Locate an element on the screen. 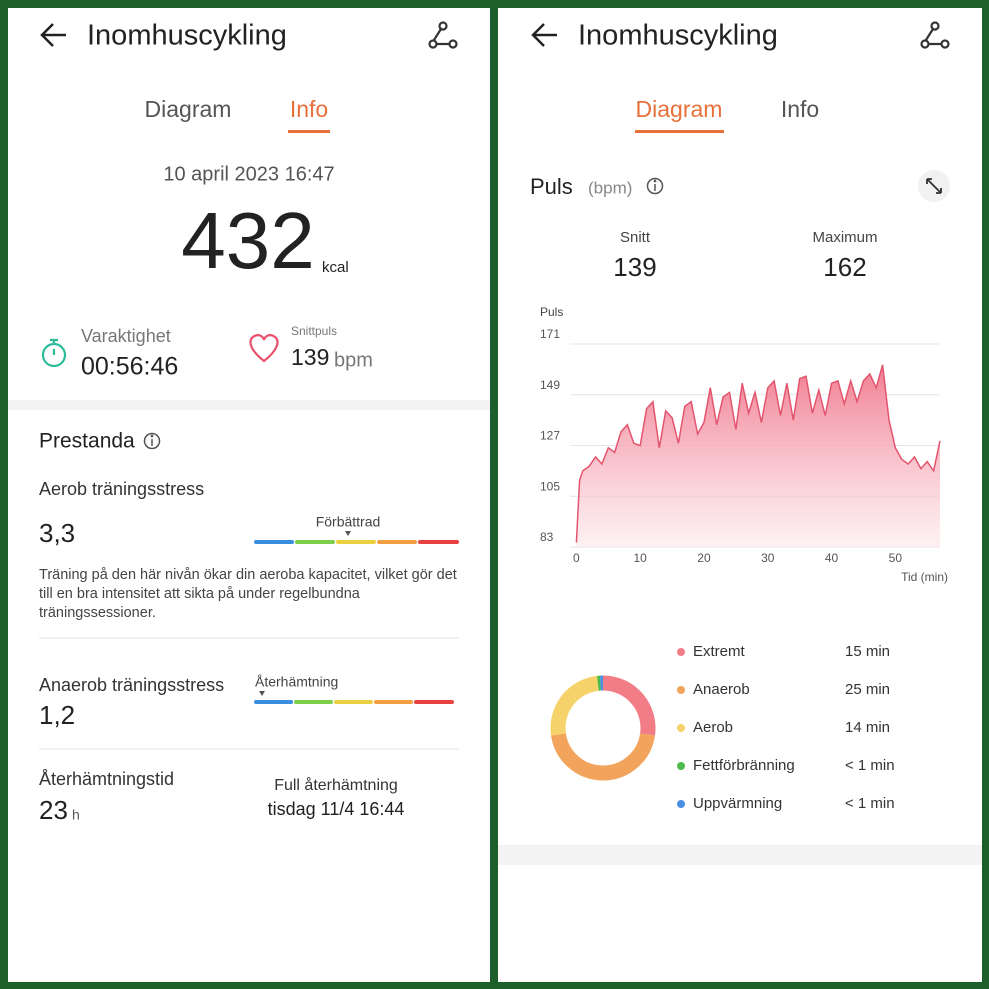 This screenshot has width=989, height=989. tab: Diagram is located at coordinates (188, 109).